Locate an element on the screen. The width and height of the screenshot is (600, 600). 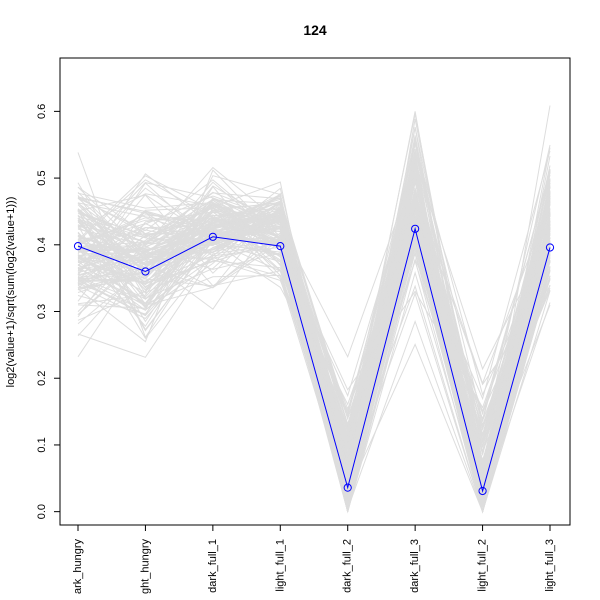
x-tick-label-dark_full_1: dark_full_1 is located at coordinates (213, 566).